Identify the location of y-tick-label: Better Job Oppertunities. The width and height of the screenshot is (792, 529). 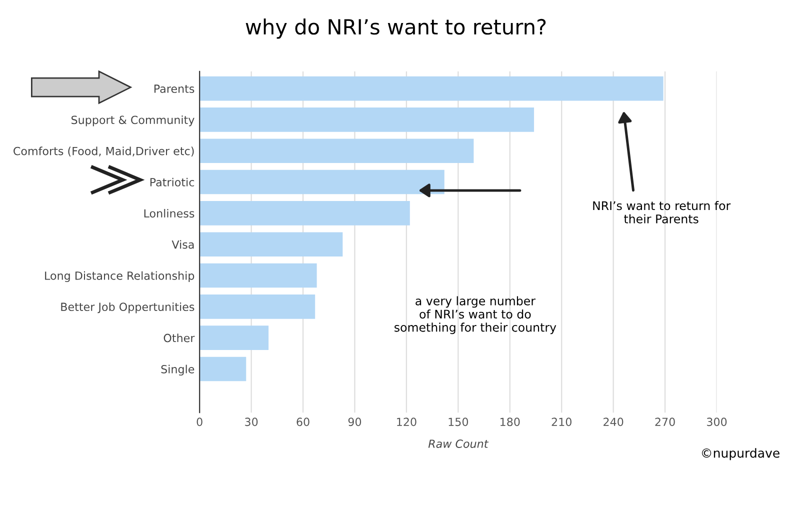
(127, 308).